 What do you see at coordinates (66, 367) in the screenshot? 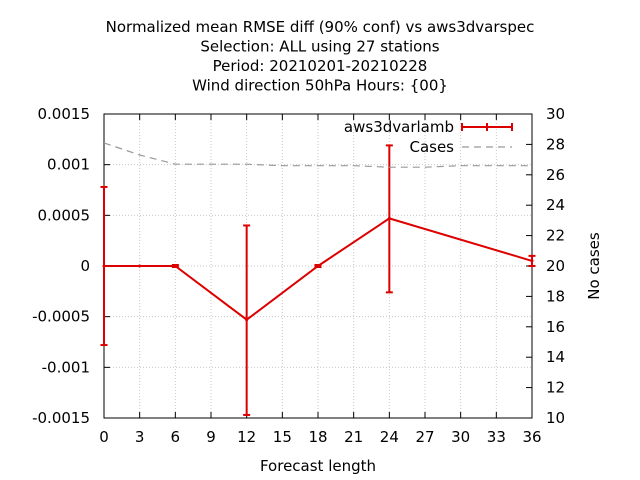
I see `y-tick-label: -0.001` at bounding box center [66, 367].